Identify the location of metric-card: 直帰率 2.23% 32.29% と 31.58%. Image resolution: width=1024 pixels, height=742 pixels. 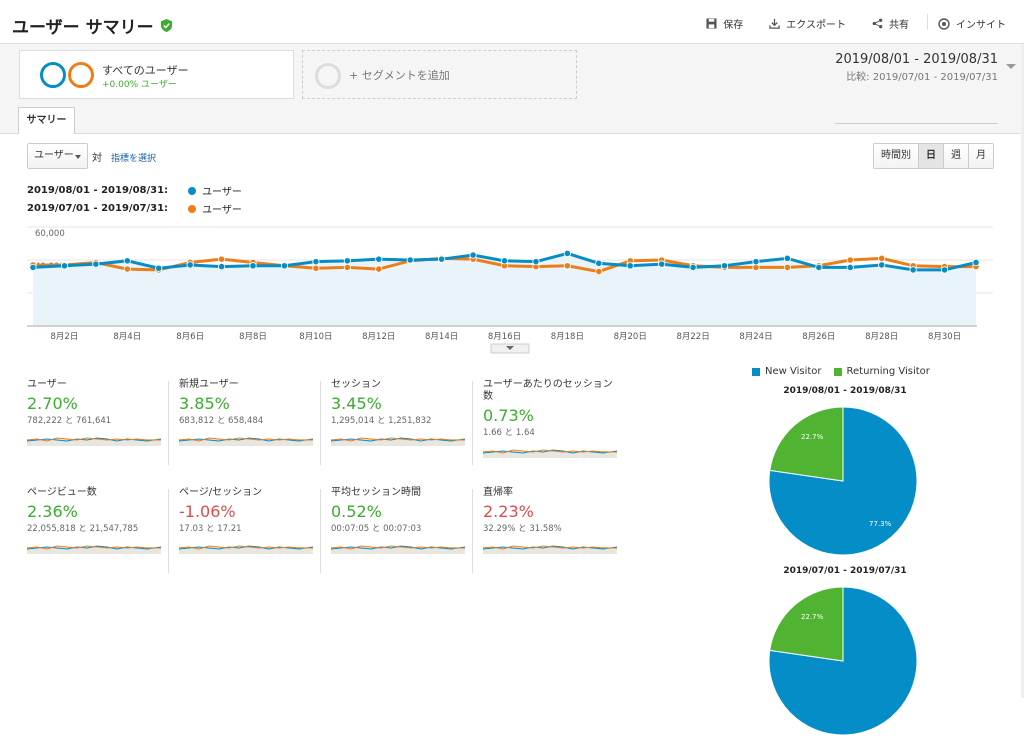
(551, 532).